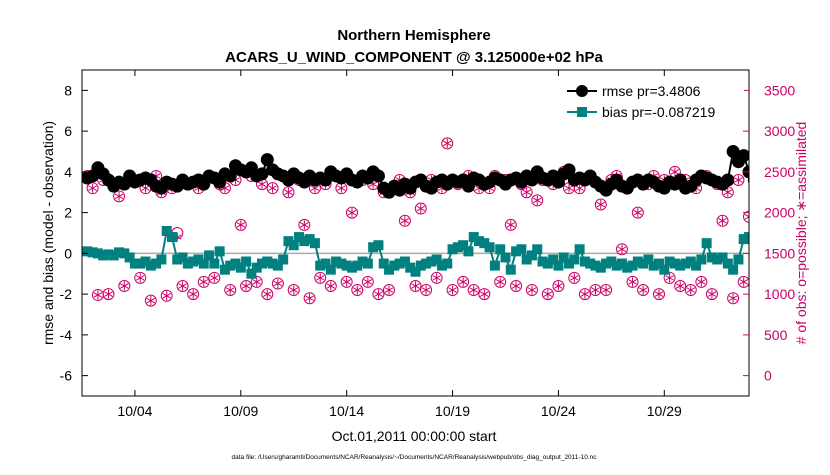 This screenshot has width=830, height=475. Describe the element at coordinates (68, 90) in the screenshot. I see `y-left-tick-label: 8` at that location.